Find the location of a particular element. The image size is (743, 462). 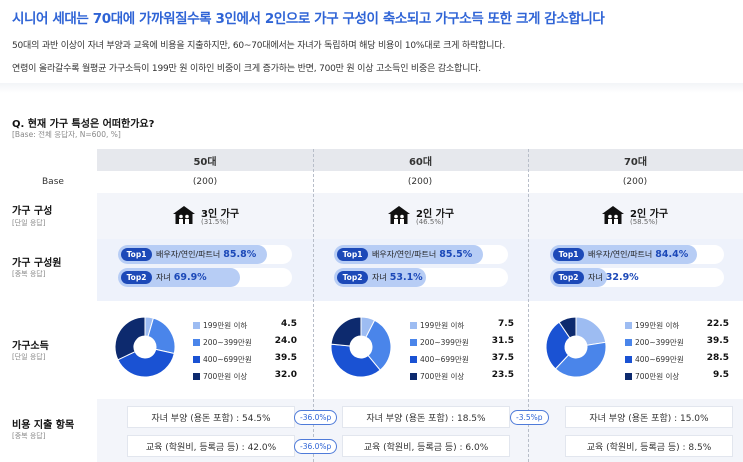

column-header-70s: 70대 is located at coordinates (635, 160).